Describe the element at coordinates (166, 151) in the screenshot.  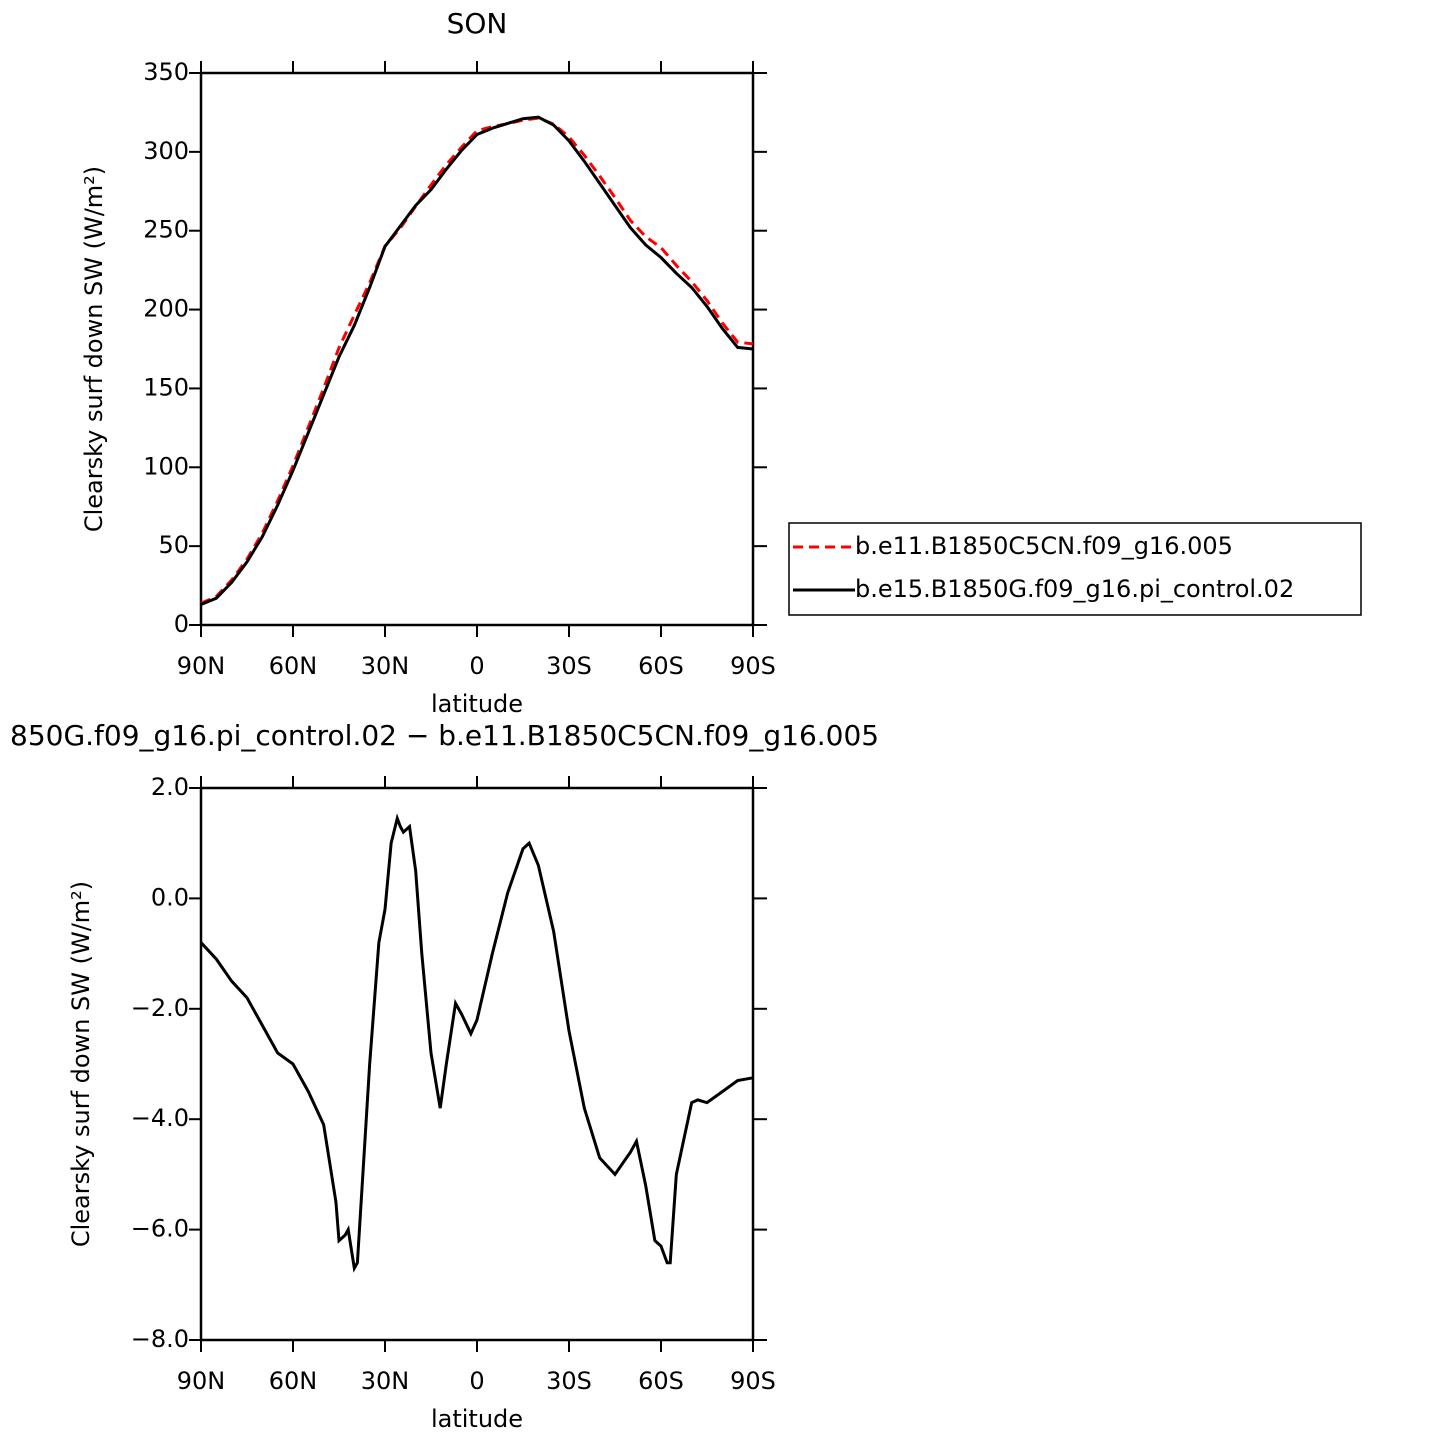
I see `y-tick-label: 300` at that location.